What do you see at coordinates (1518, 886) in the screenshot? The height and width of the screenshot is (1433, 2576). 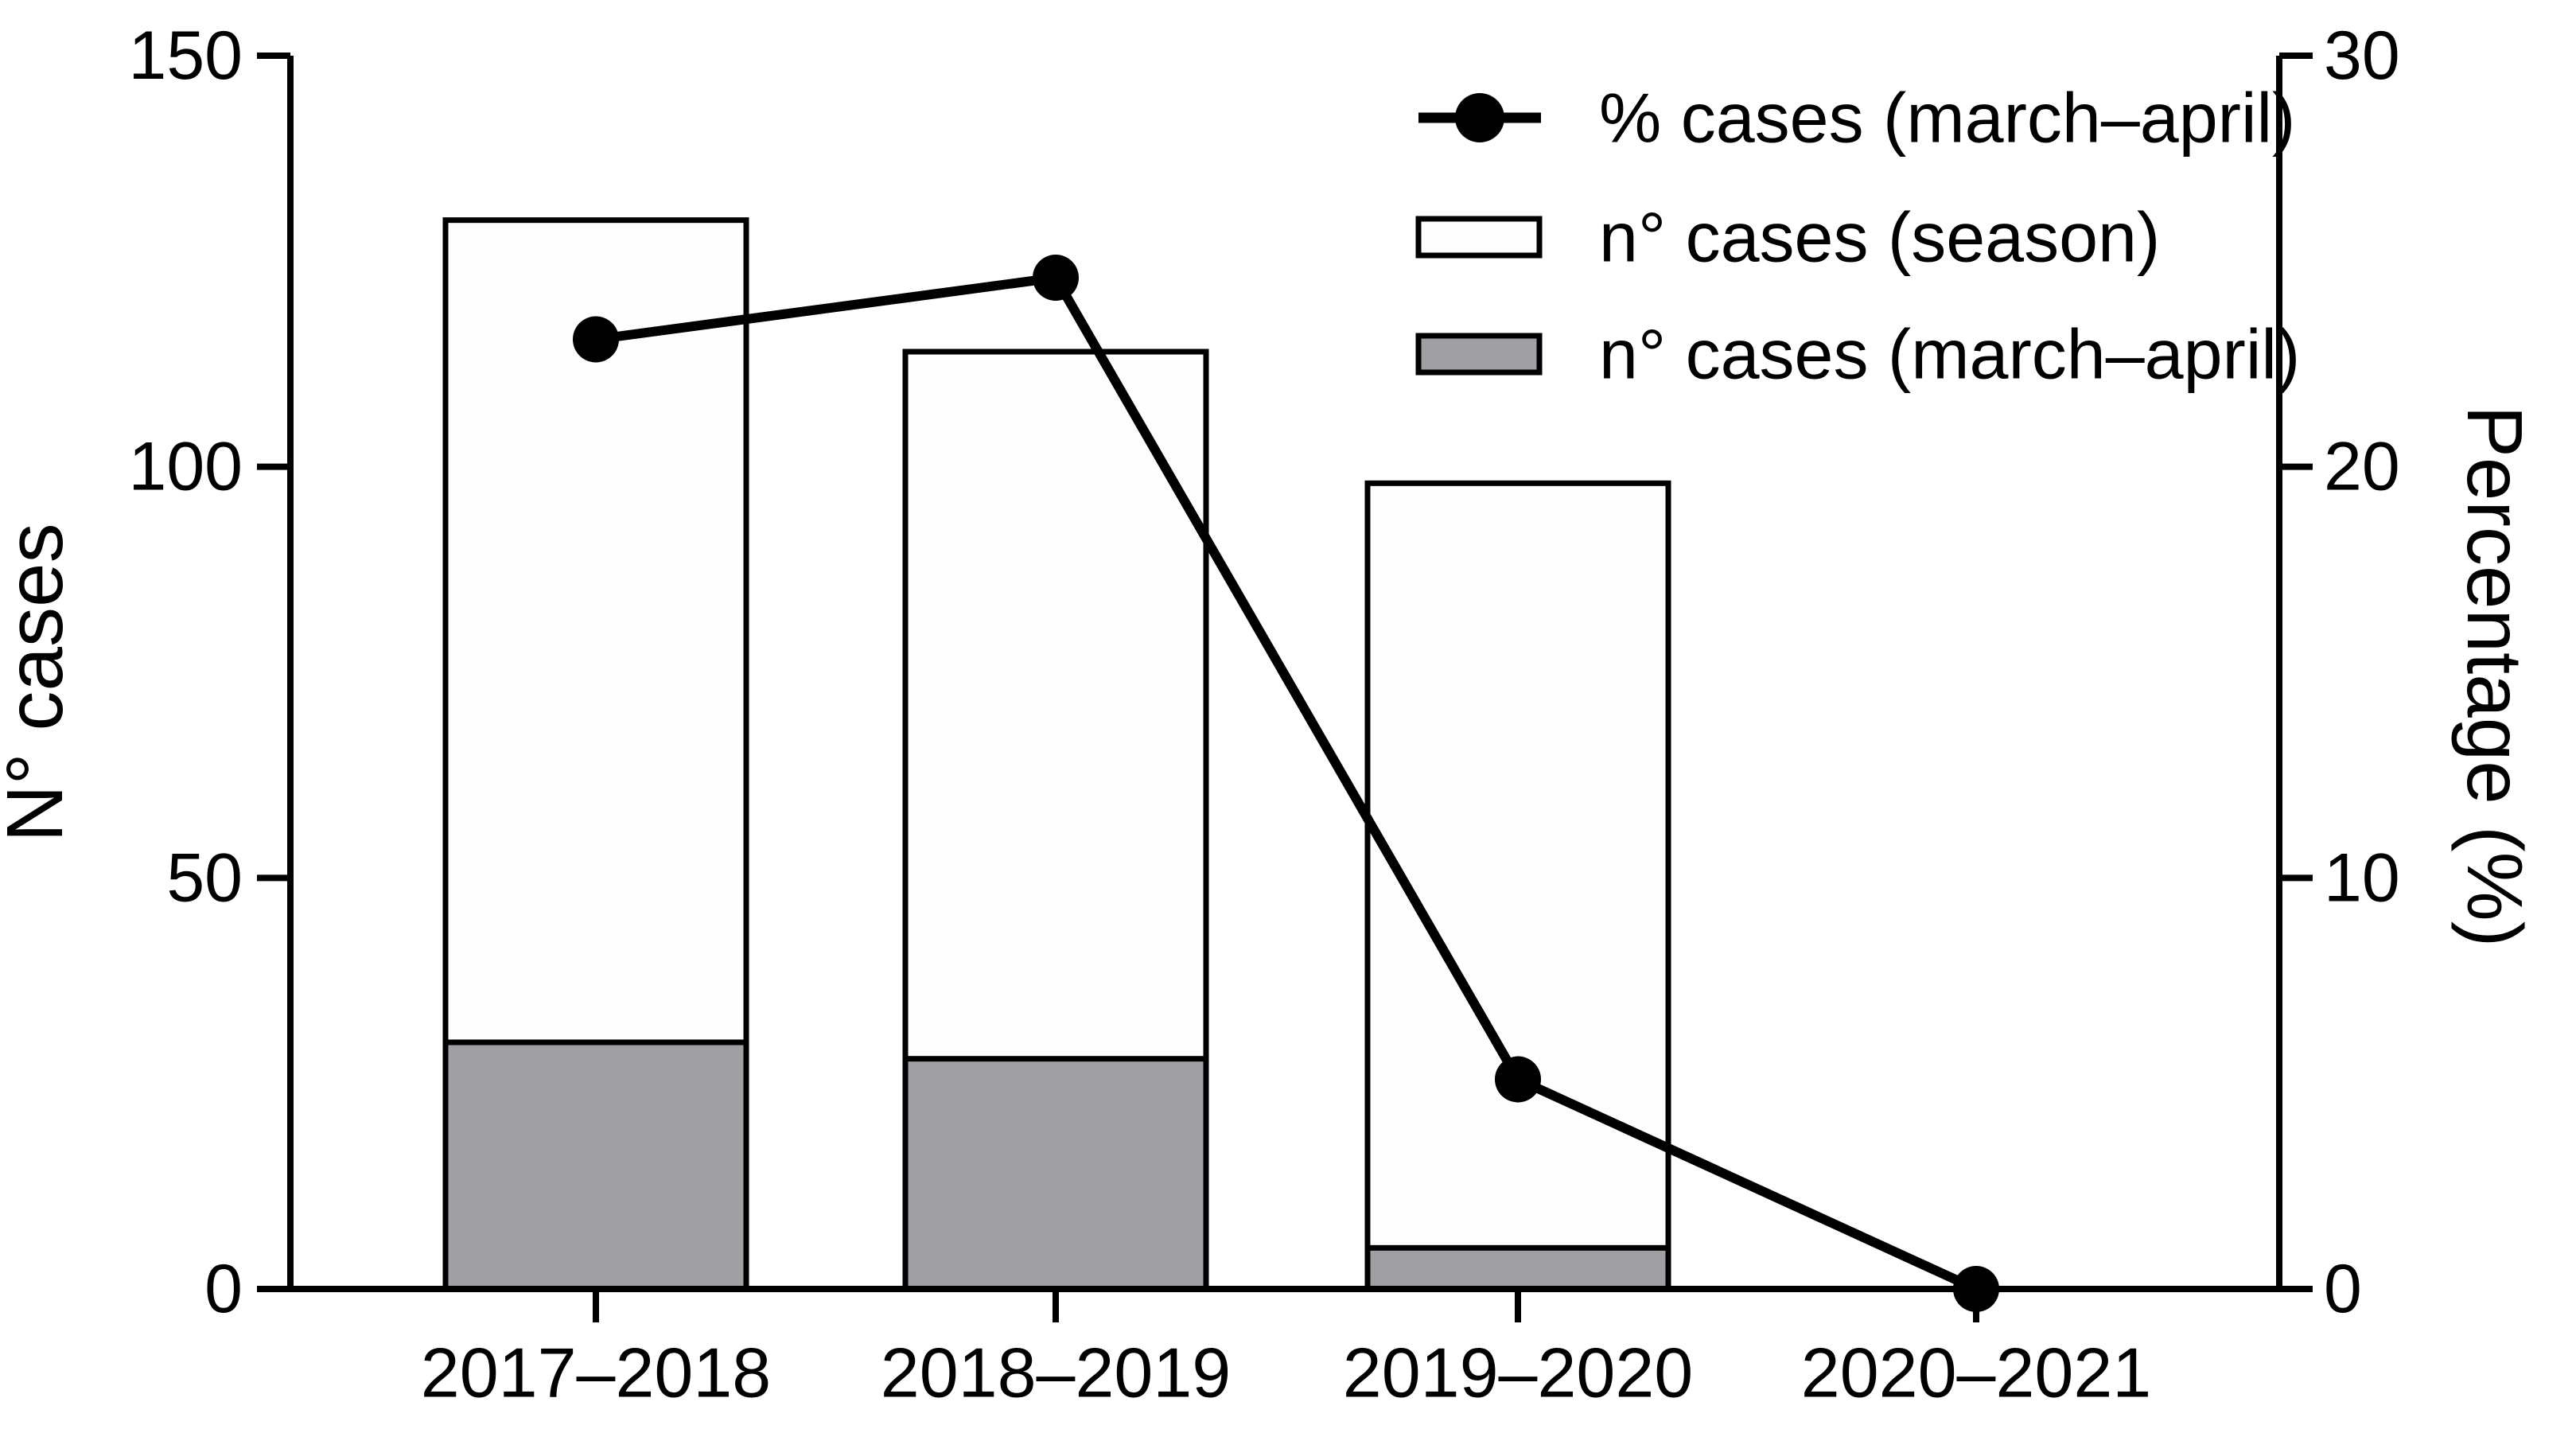 I see `bar-season` at bounding box center [1518, 886].